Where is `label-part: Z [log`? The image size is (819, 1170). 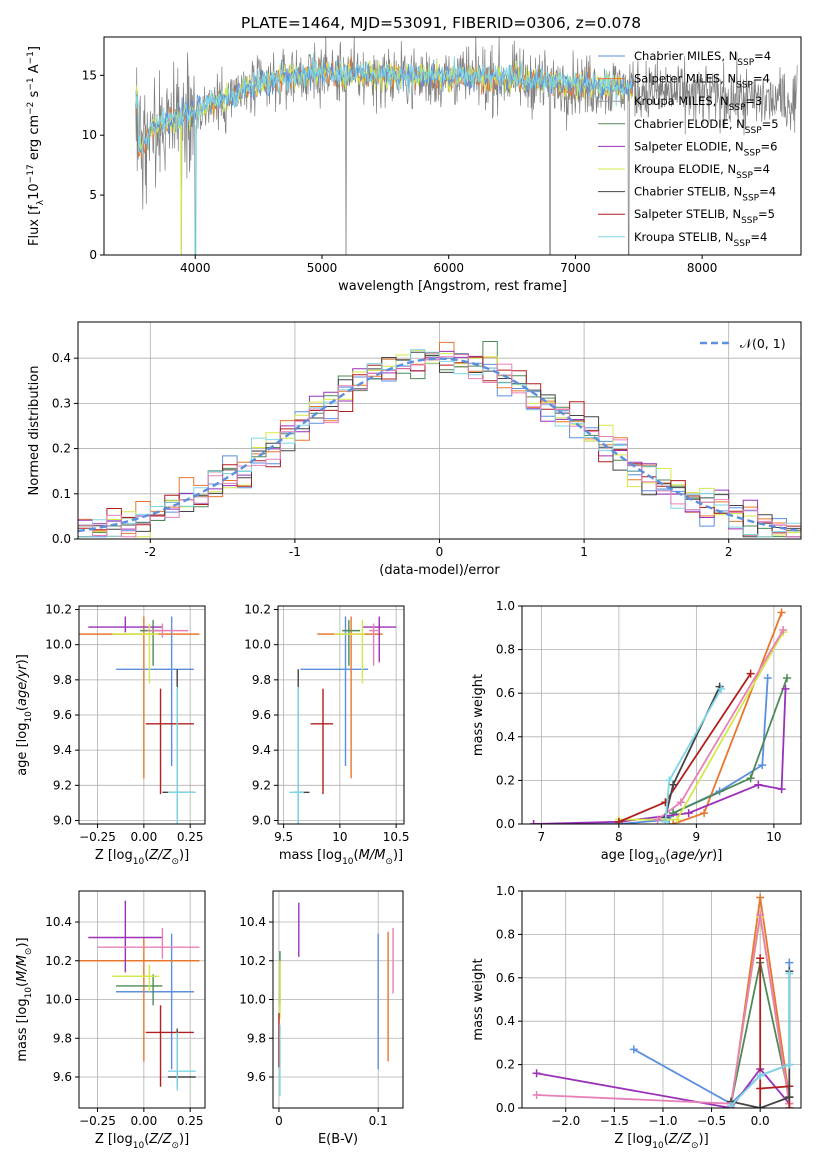 label-part: Z [log is located at coordinates (114, 1139).